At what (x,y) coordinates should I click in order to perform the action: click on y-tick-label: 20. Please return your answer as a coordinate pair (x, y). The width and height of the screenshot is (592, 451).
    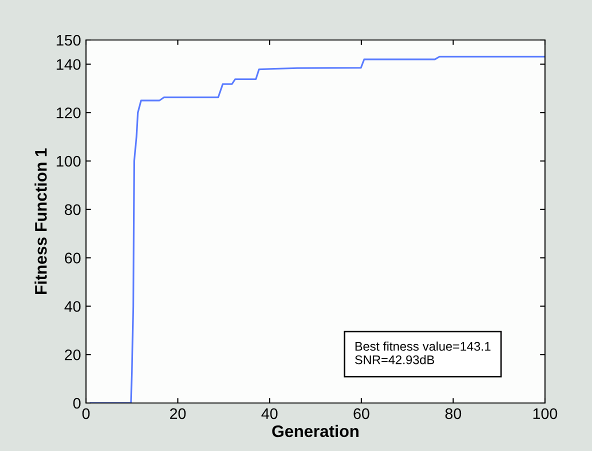
    Looking at the image, I should click on (72, 354).